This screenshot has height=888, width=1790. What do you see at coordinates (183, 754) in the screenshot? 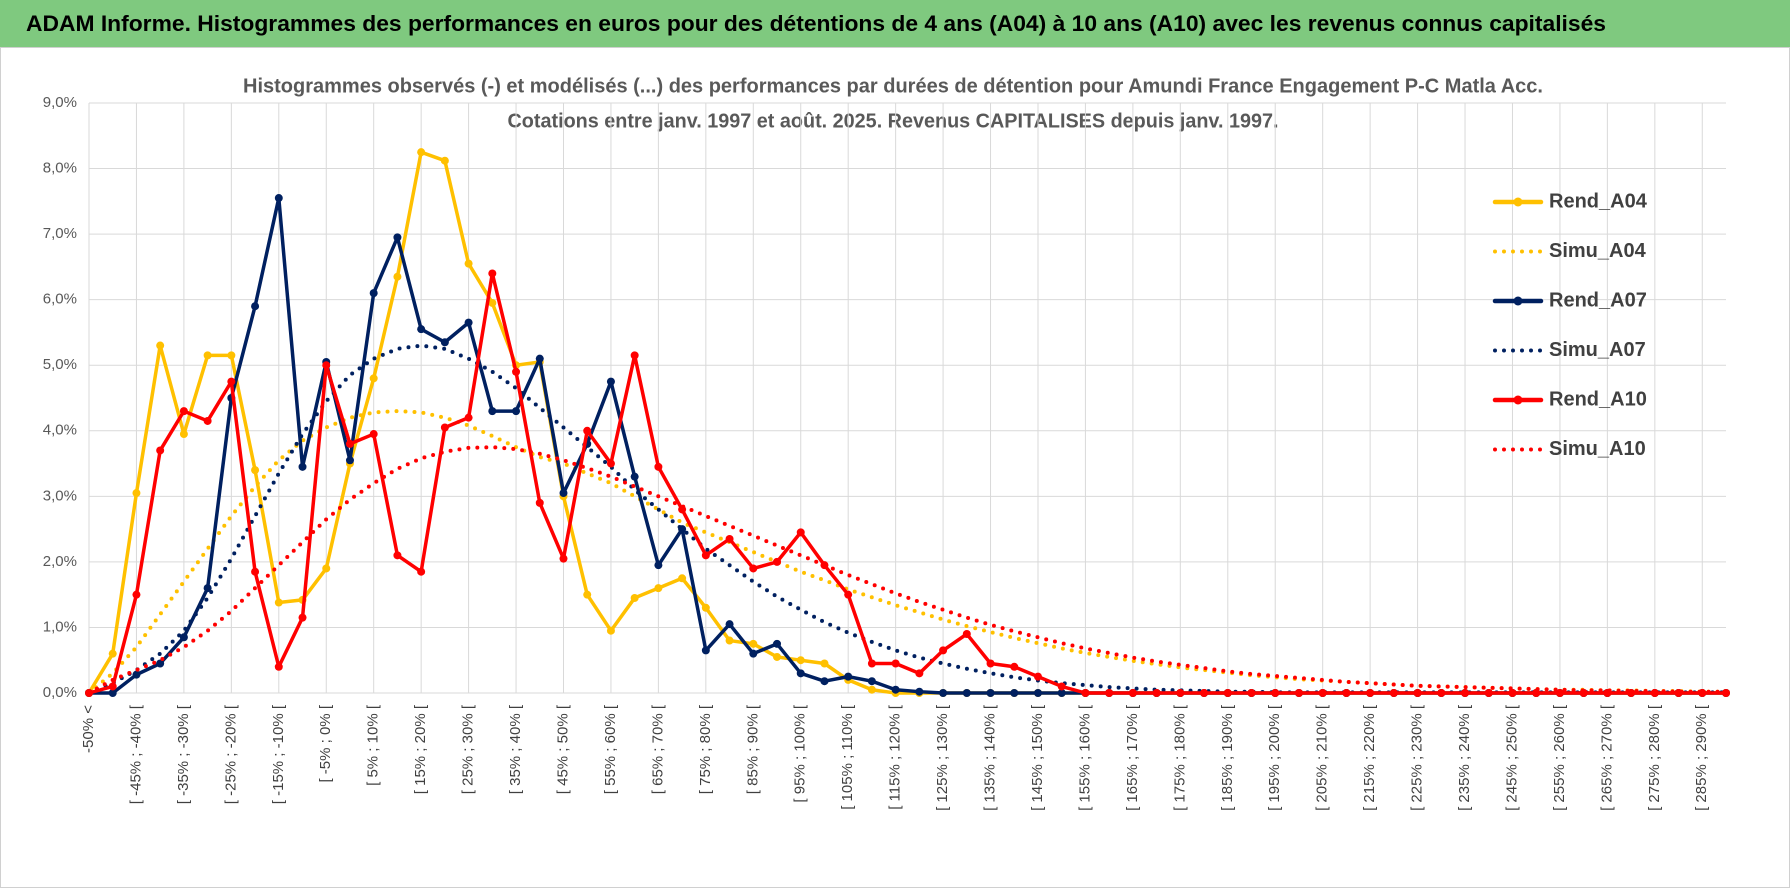
I see `x-tick-label: [ -35% ; -30% [` at bounding box center [183, 754].